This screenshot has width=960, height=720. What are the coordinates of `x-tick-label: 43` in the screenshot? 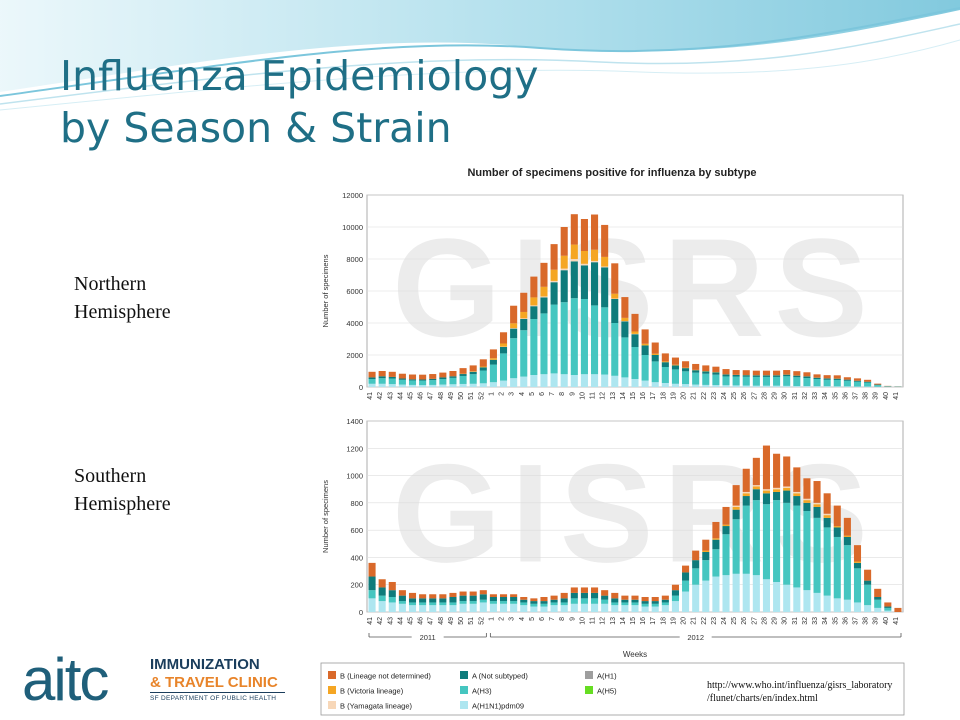 It's located at (390, 621).